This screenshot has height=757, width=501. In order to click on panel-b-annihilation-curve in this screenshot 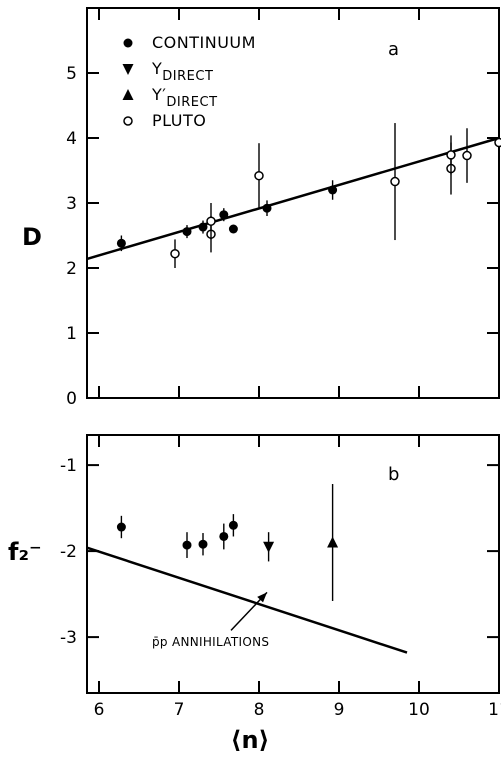, I will do `click(247, 600)`.